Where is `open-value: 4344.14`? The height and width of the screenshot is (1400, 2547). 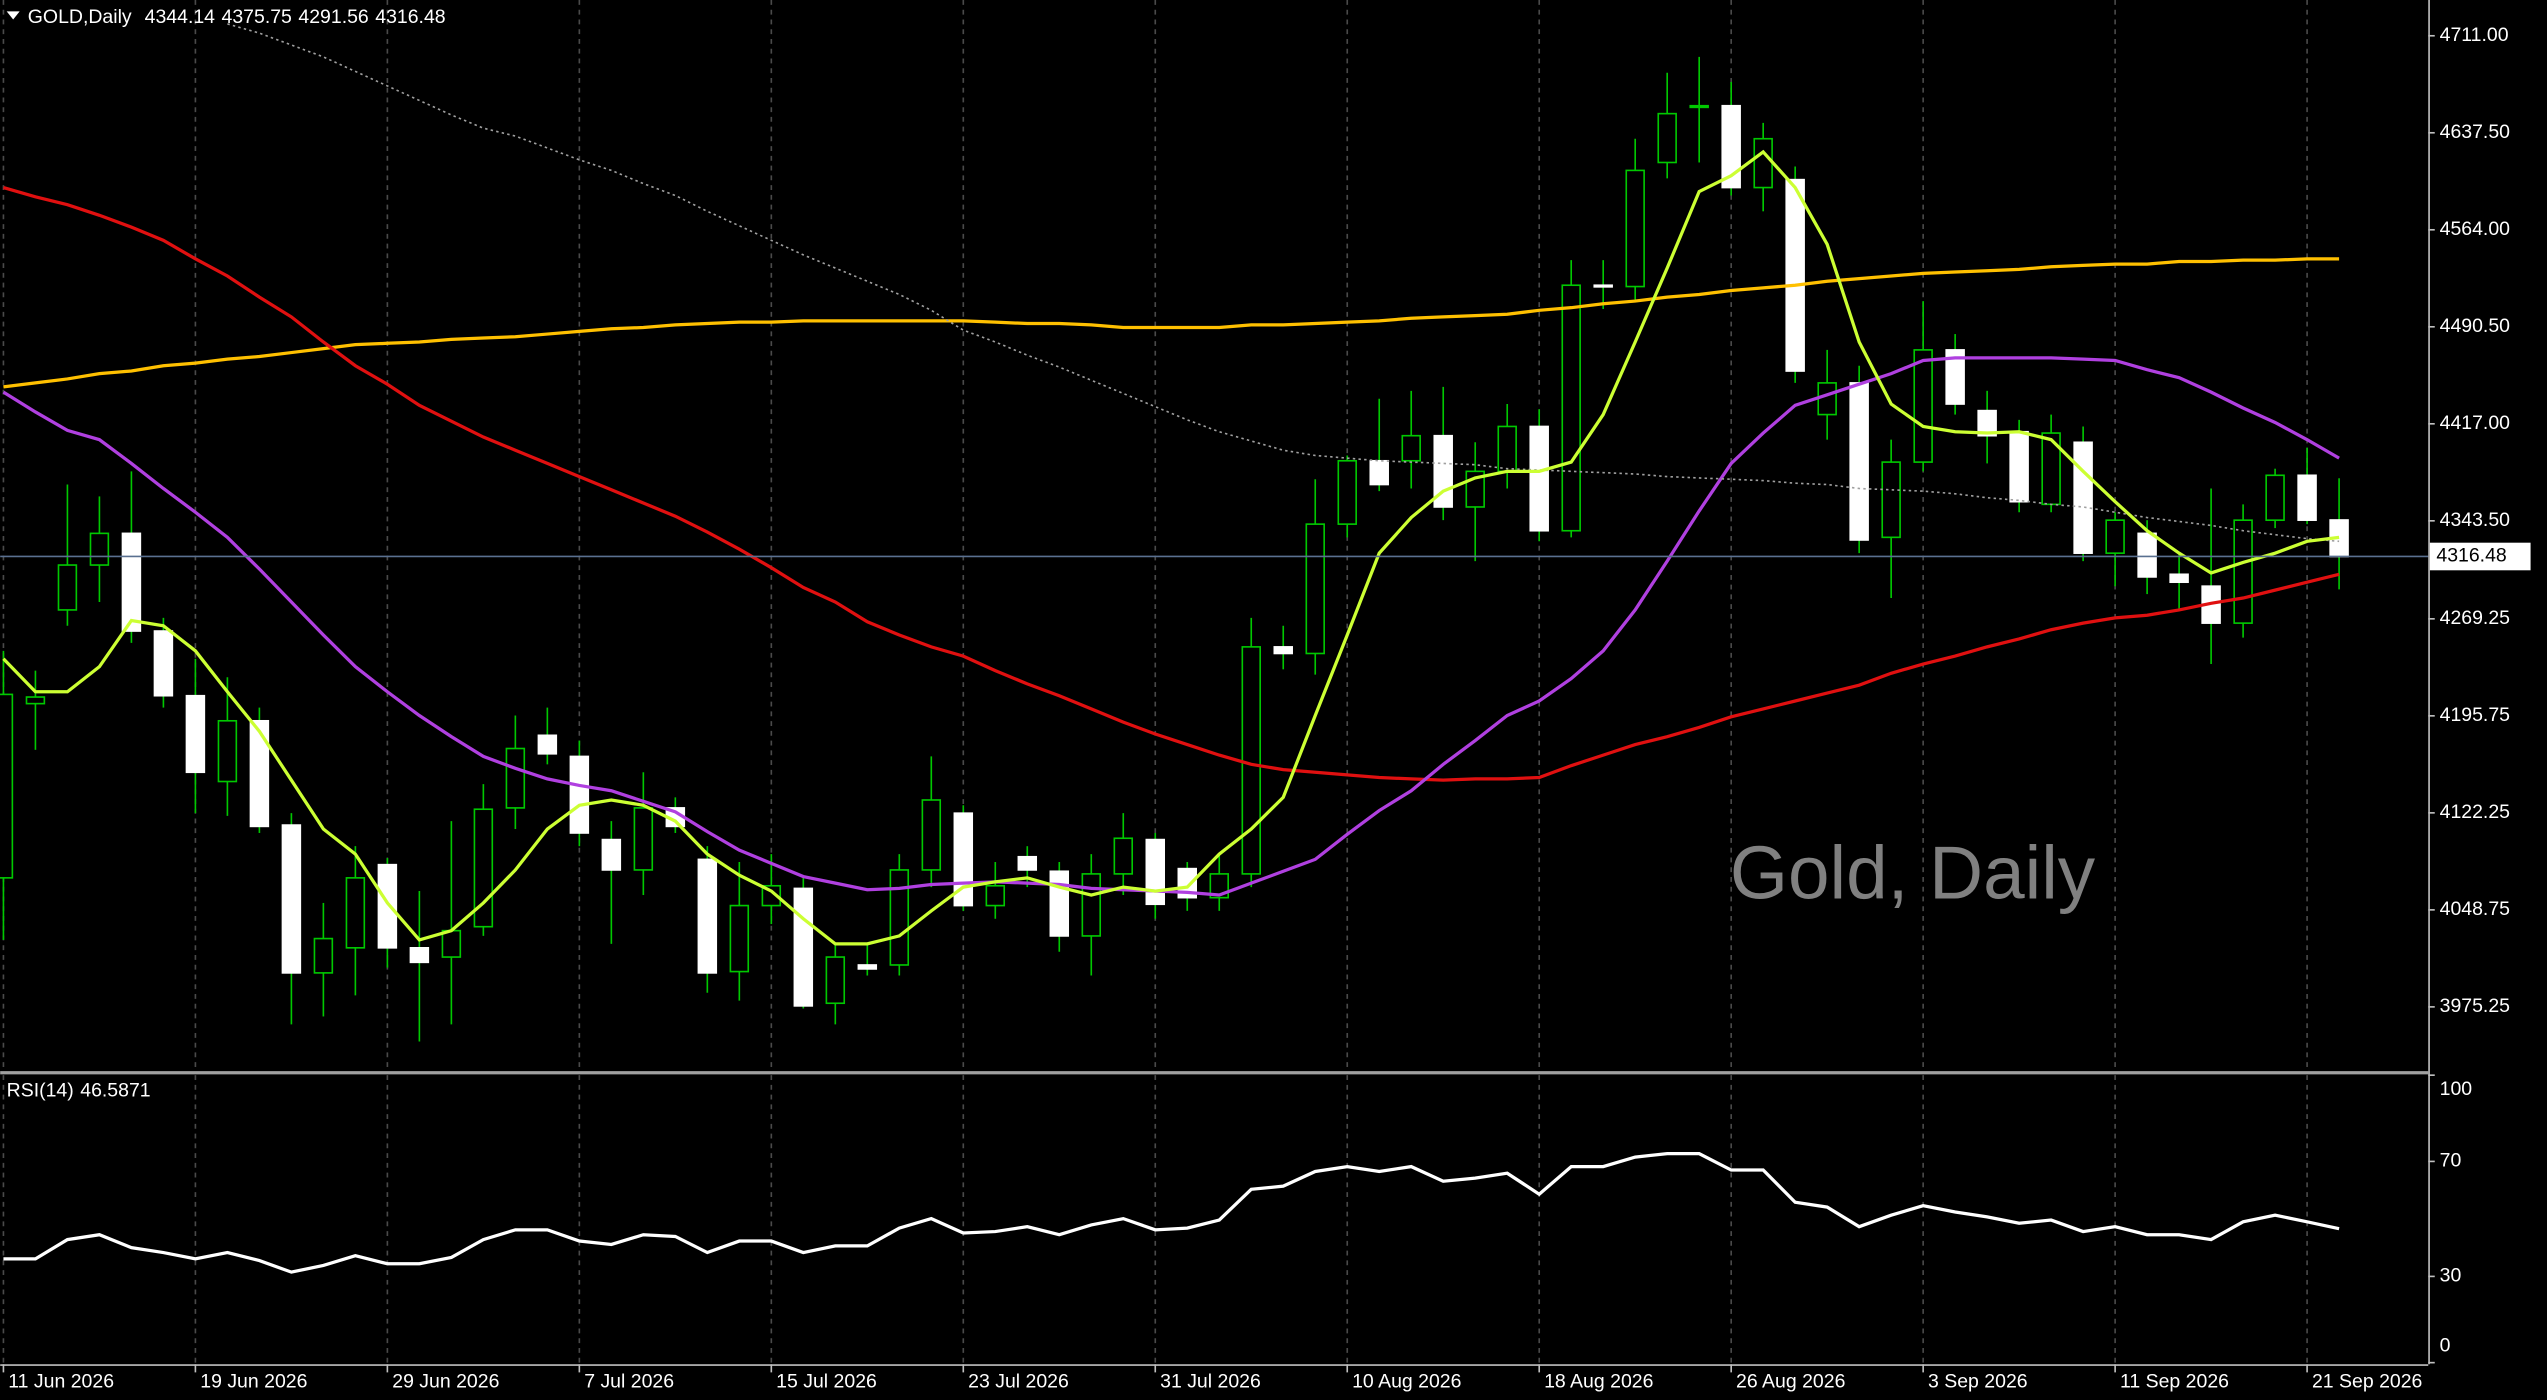
open-value: 4344.14 is located at coordinates (180, 17).